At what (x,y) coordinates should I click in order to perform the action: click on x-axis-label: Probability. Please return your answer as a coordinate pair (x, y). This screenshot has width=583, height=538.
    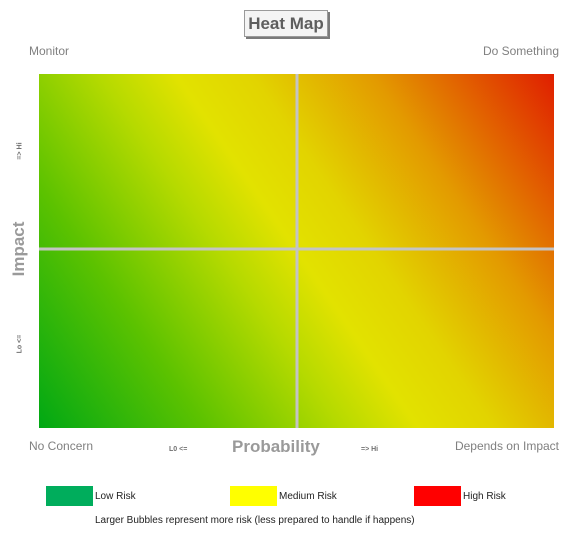
    Looking at the image, I should click on (276, 446).